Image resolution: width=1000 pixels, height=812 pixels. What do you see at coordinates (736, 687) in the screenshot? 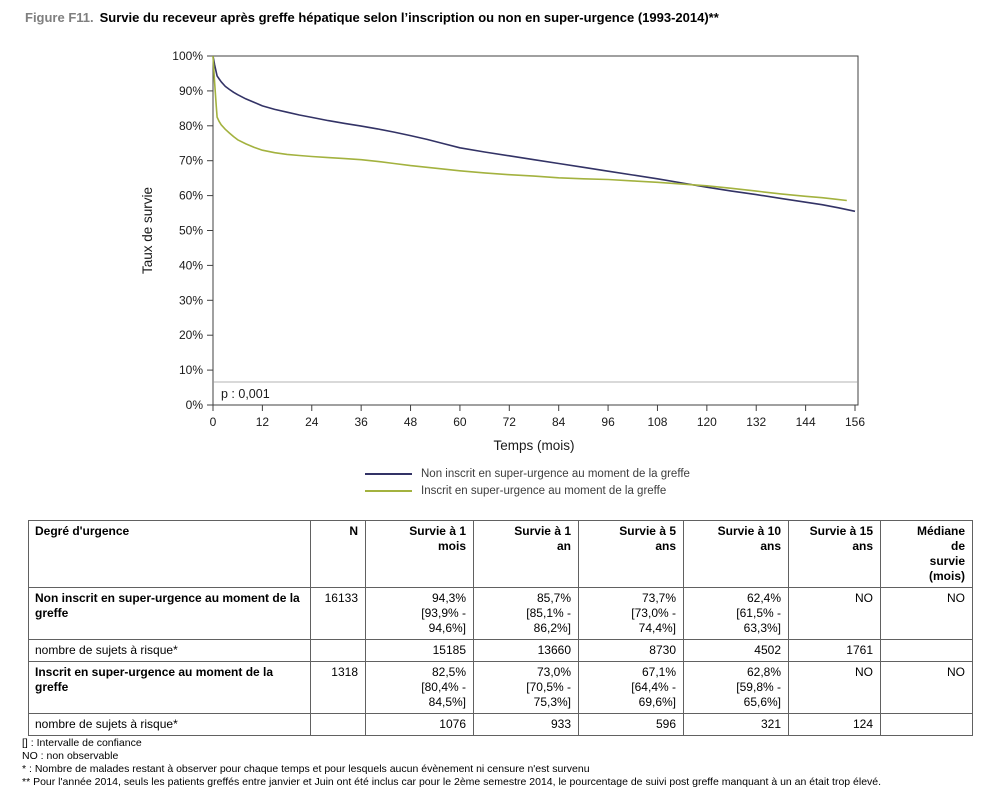
I see `cell-survie-10-ans: 62,8% [59,8% - 65,6%]` at bounding box center [736, 687].